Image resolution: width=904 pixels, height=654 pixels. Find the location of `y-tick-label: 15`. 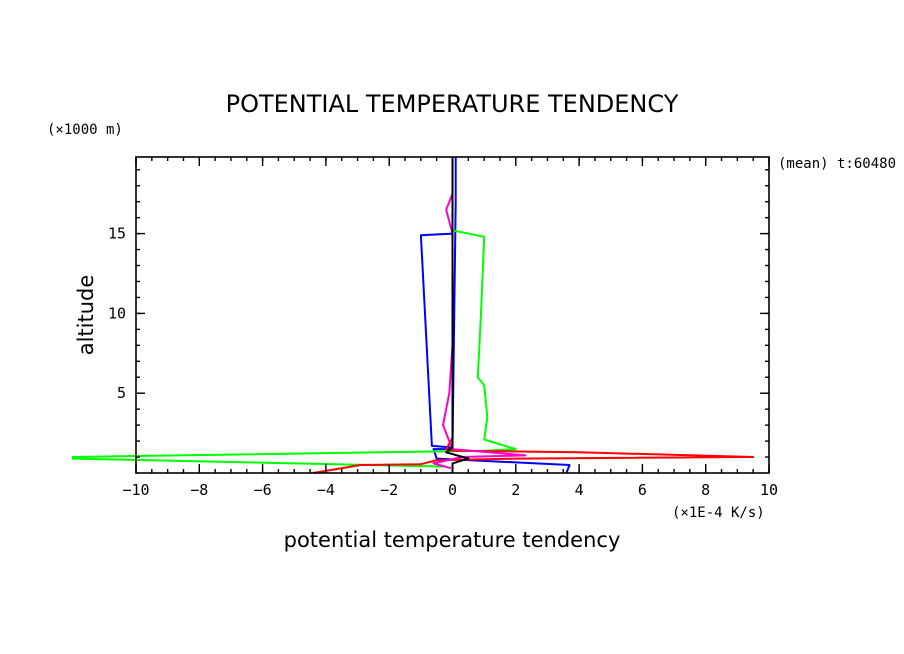

y-tick-label: 15 is located at coordinates (117, 234).